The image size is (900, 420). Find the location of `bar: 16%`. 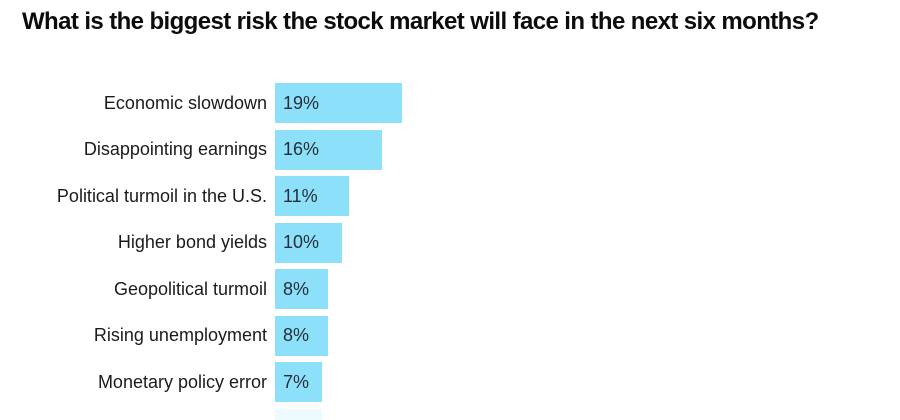

bar: 16% is located at coordinates (328, 149).